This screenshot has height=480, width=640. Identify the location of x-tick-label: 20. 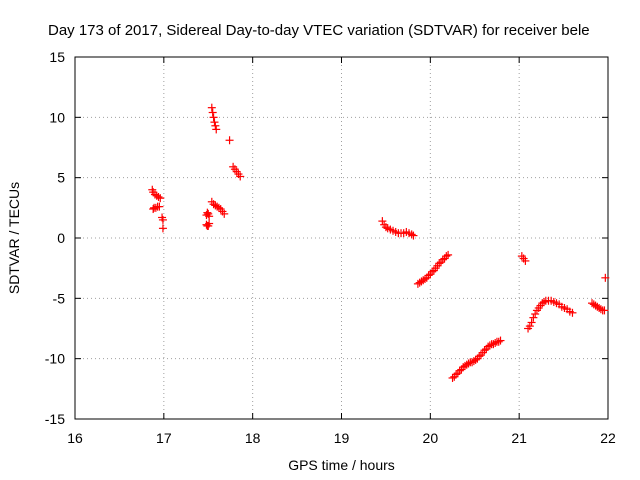
(431, 438).